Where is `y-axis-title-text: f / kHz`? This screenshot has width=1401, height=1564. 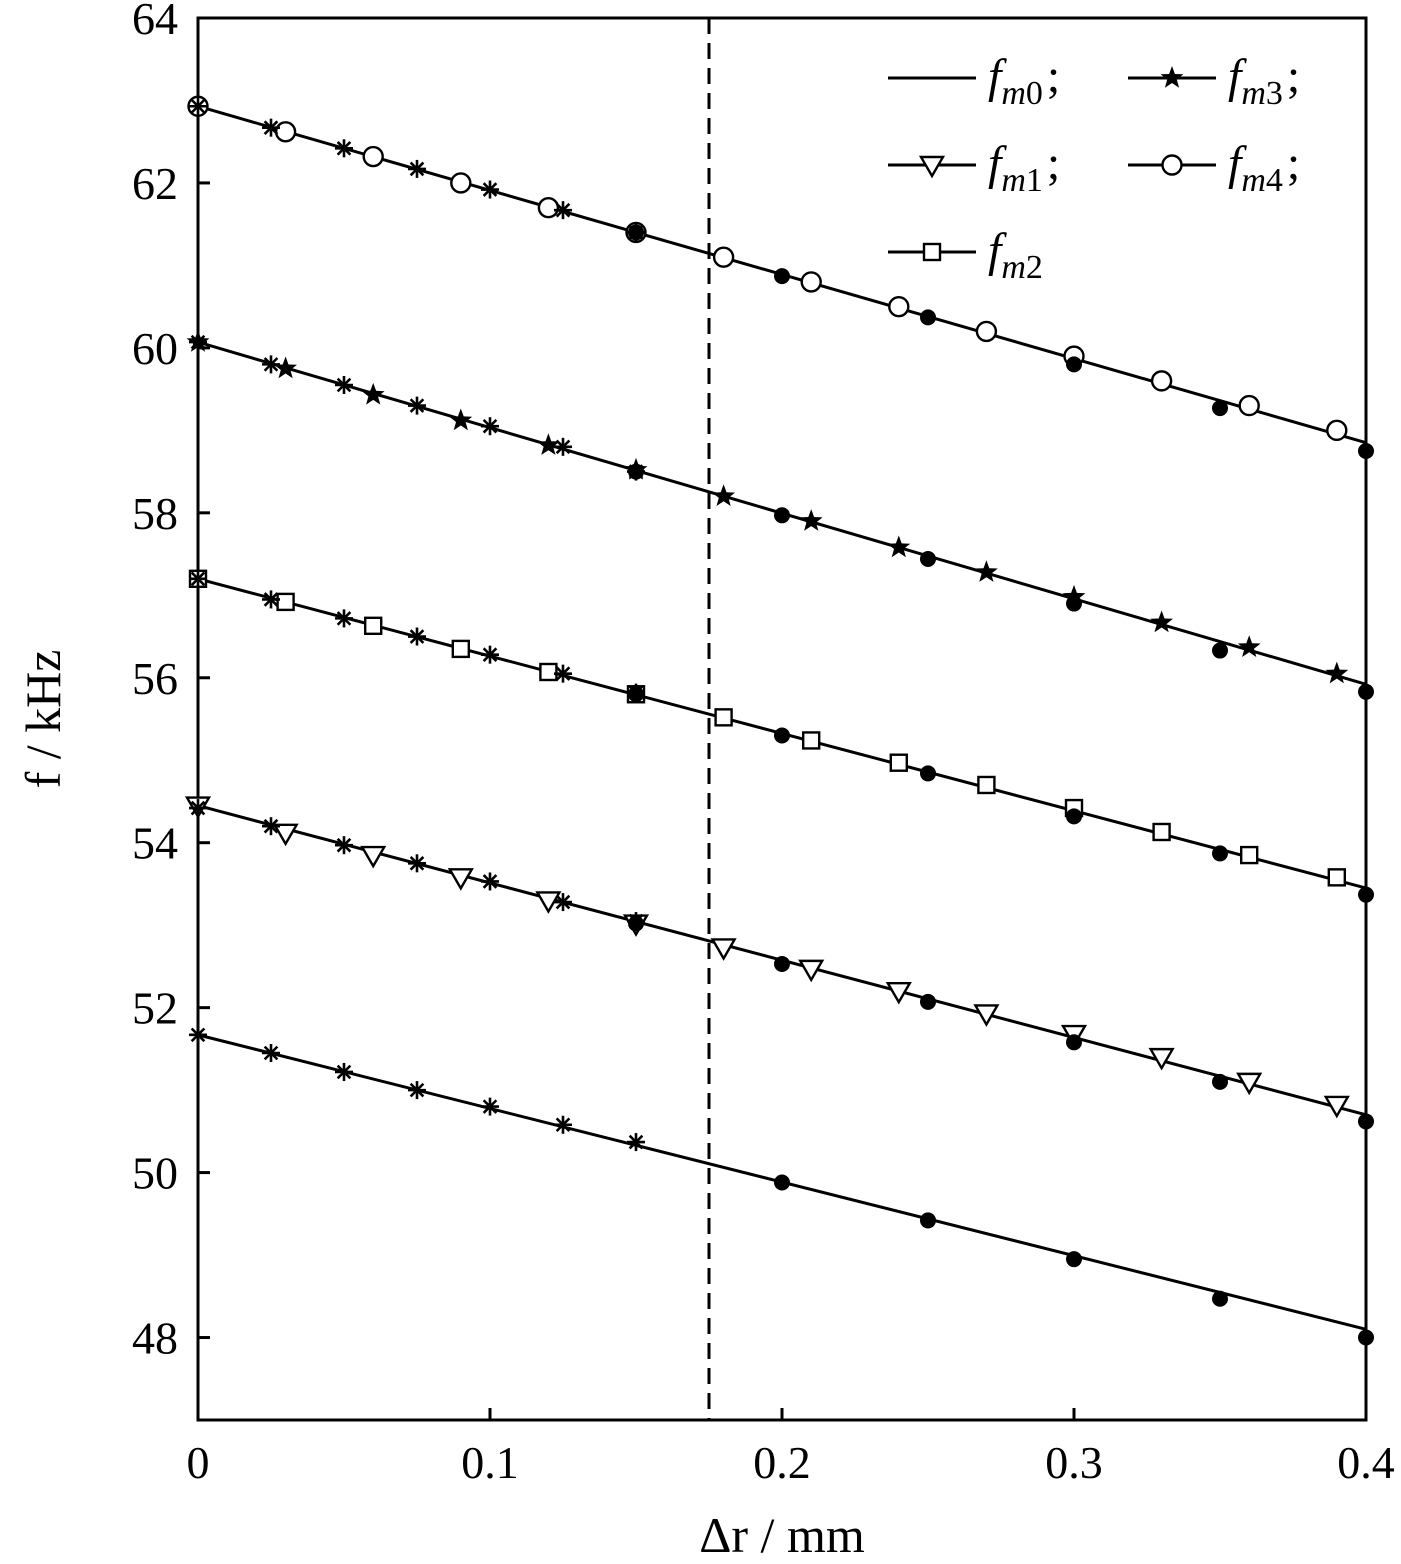 y-axis-title-text: f / kHz is located at coordinates (43, 719).